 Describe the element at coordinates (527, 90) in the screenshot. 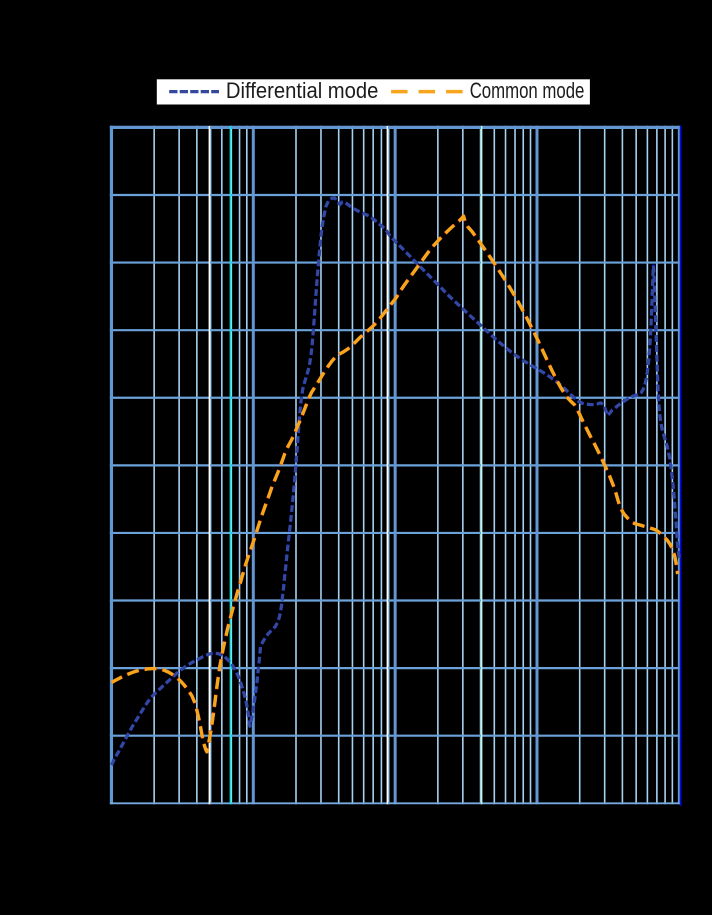

I see `svg-text: Common mode` at that location.